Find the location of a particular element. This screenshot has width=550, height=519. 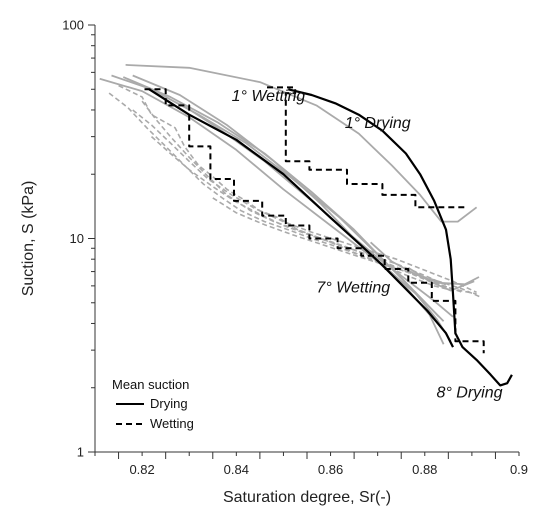

y-tick-label: 1 is located at coordinates (80, 452).